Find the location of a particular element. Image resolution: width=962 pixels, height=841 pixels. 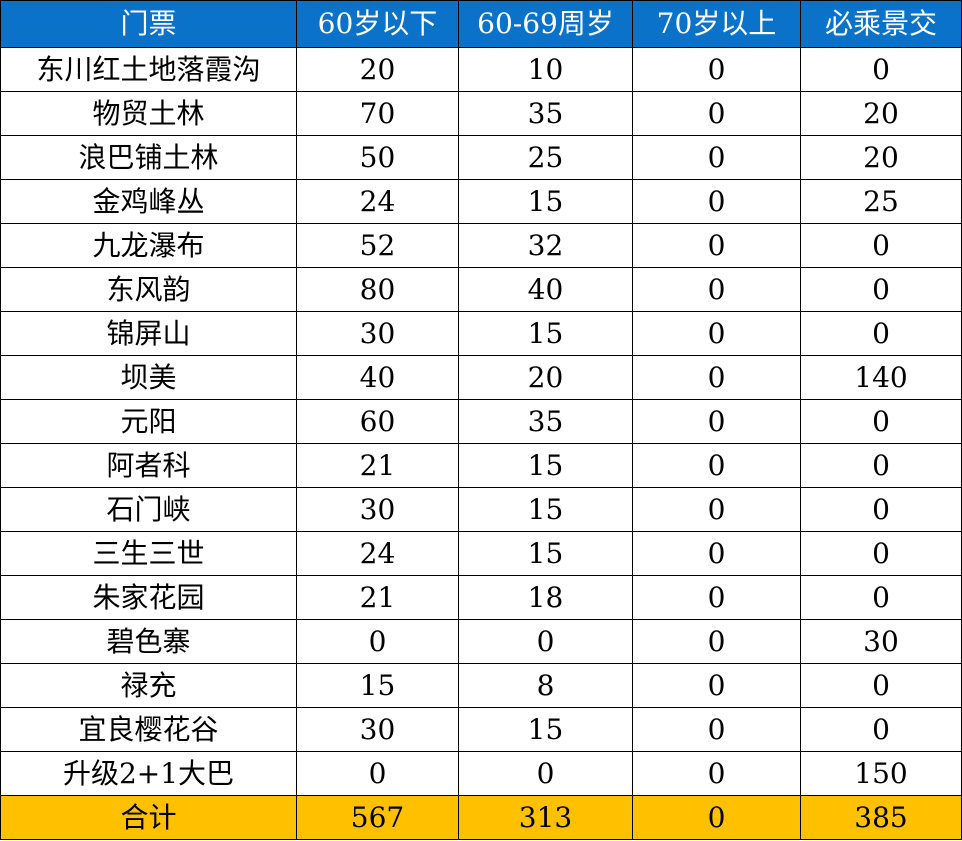

cell: 32 is located at coordinates (545, 245).